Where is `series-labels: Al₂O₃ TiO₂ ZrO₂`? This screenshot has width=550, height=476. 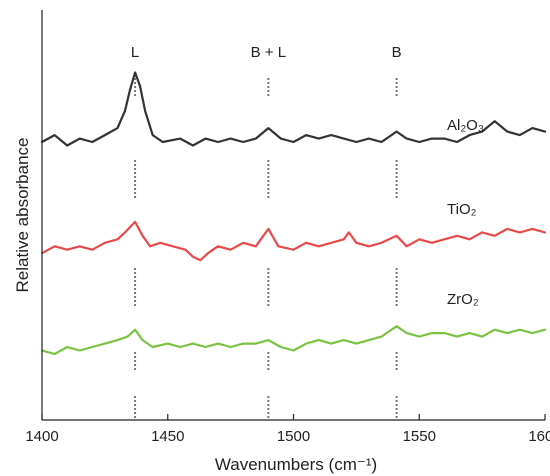
series-labels: Al₂O₃ TiO₂ ZrO₂ is located at coordinates (465, 212).